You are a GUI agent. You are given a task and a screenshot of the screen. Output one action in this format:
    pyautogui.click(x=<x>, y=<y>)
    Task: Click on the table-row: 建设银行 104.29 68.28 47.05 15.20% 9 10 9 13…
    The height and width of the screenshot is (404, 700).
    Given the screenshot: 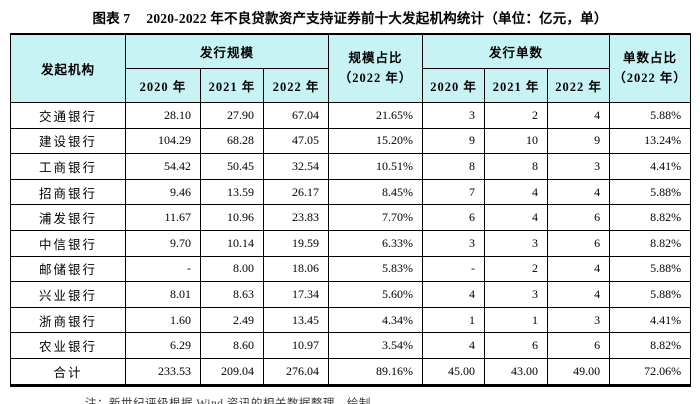 What is the action you would take?
    pyautogui.click(x=351, y=141)
    